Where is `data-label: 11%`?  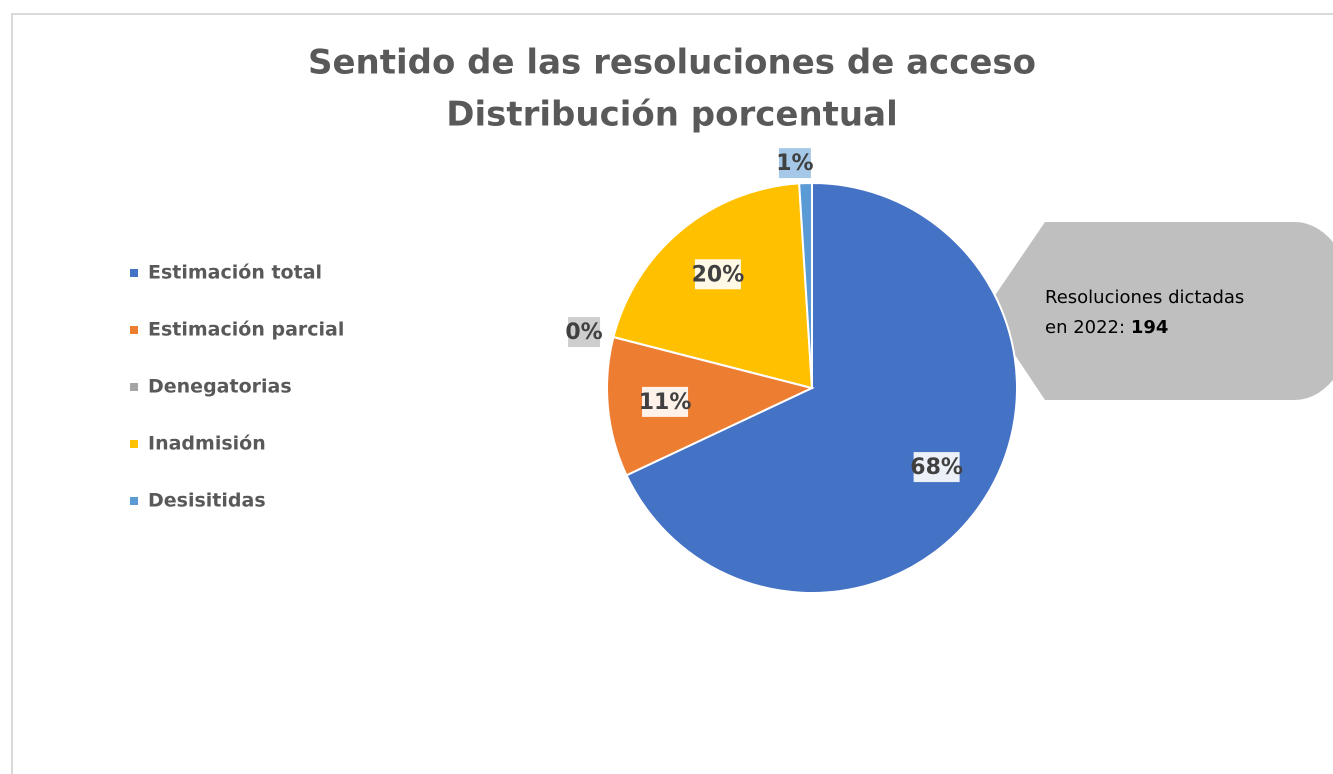
data-label: 11% is located at coordinates (665, 402).